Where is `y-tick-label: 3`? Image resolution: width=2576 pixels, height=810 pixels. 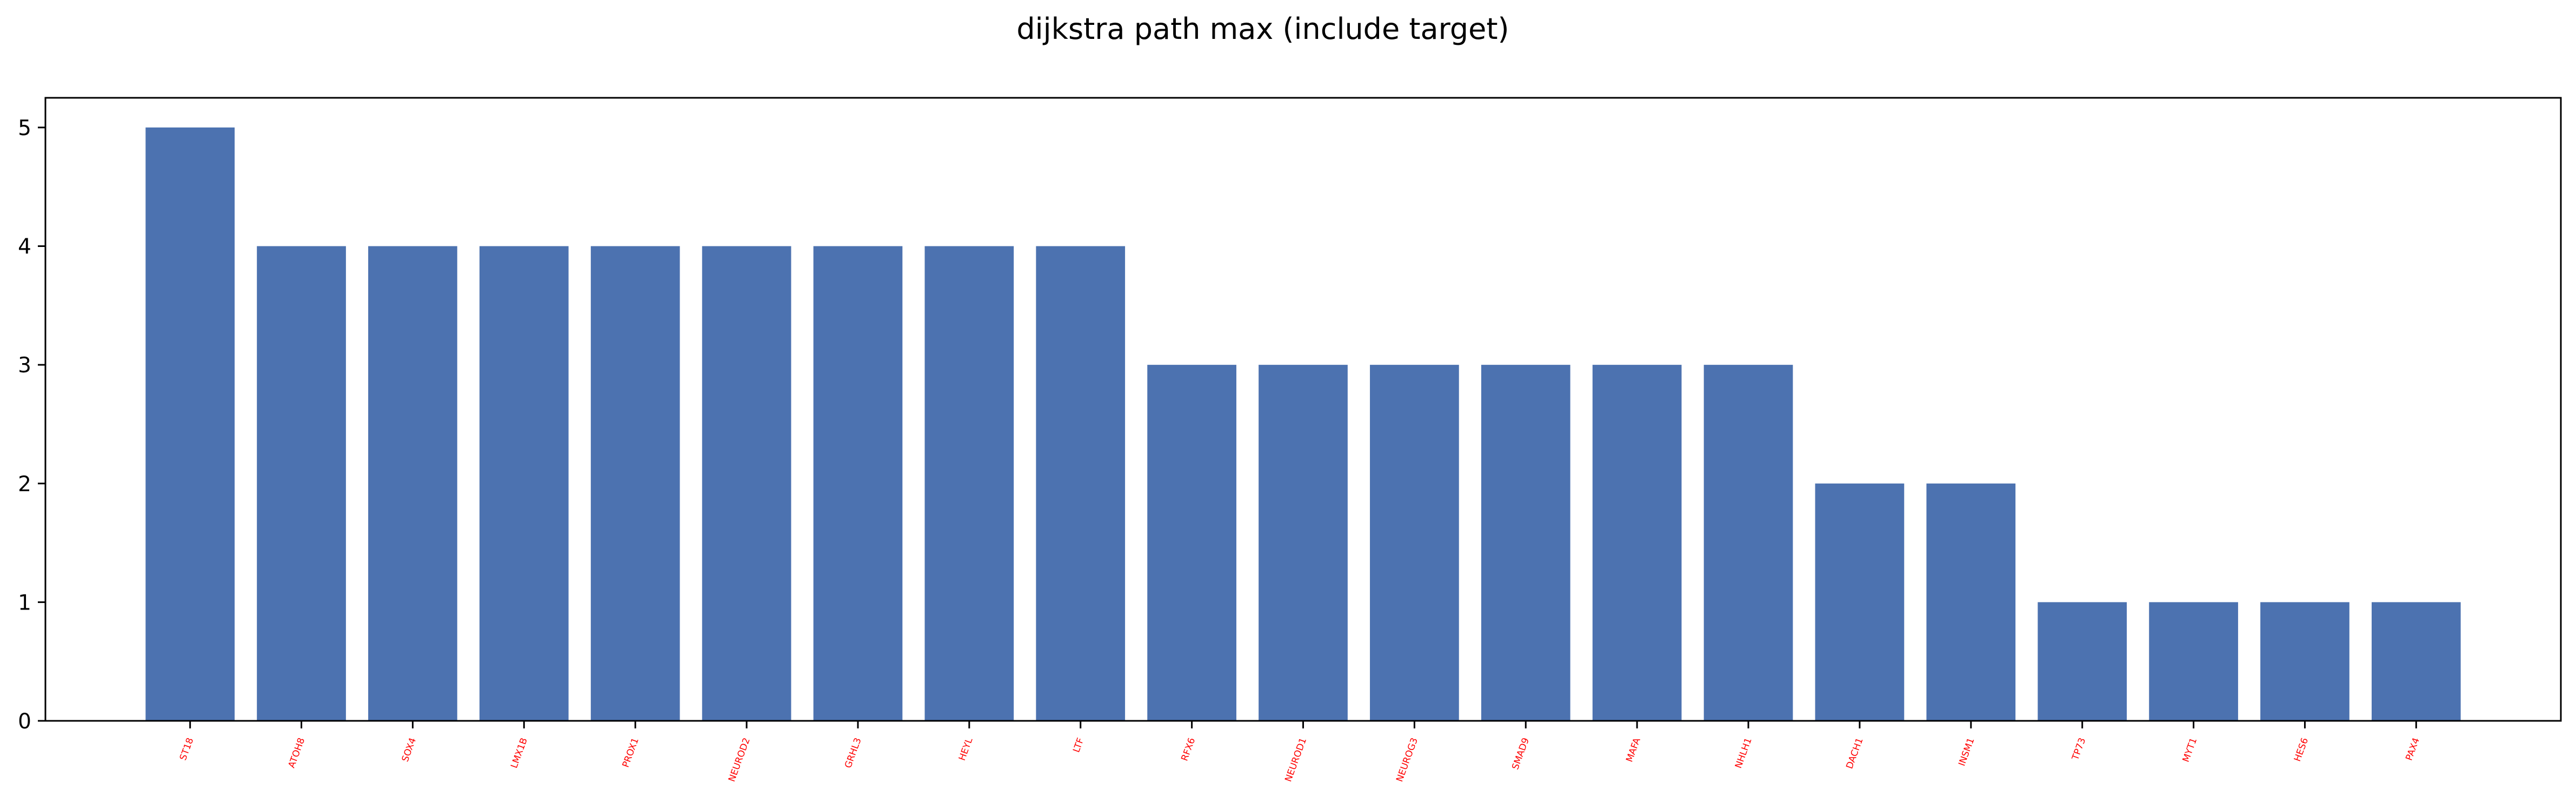 y-tick-label: 3 is located at coordinates (24, 365).